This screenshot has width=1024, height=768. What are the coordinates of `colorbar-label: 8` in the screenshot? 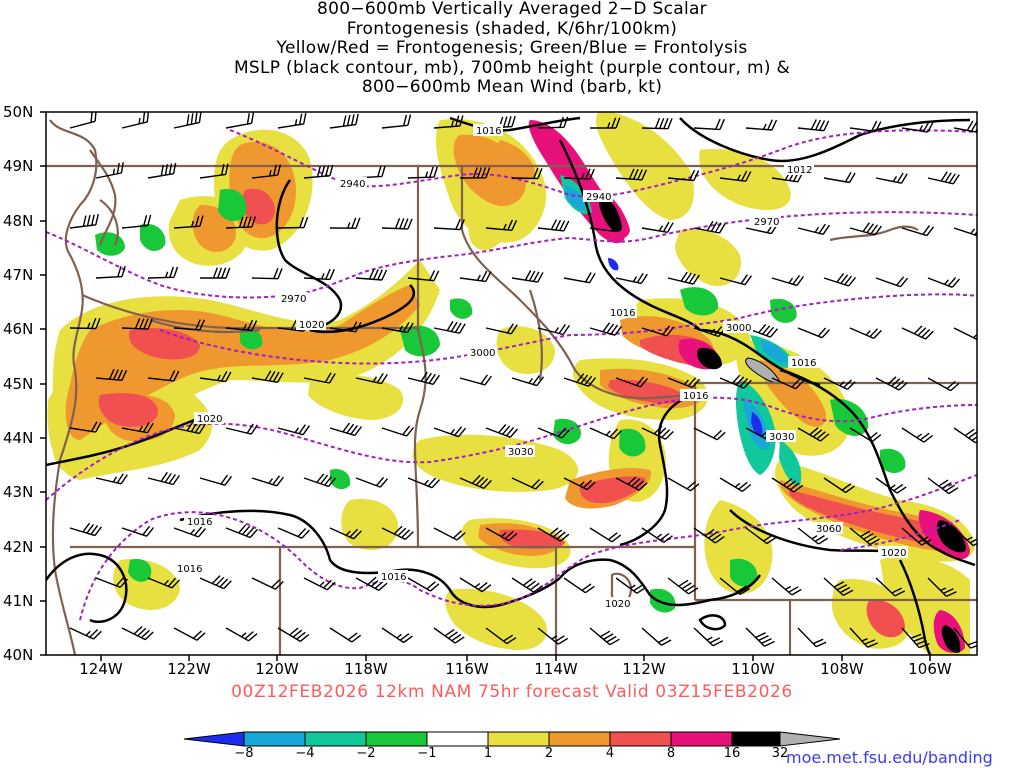 It's located at (671, 753).